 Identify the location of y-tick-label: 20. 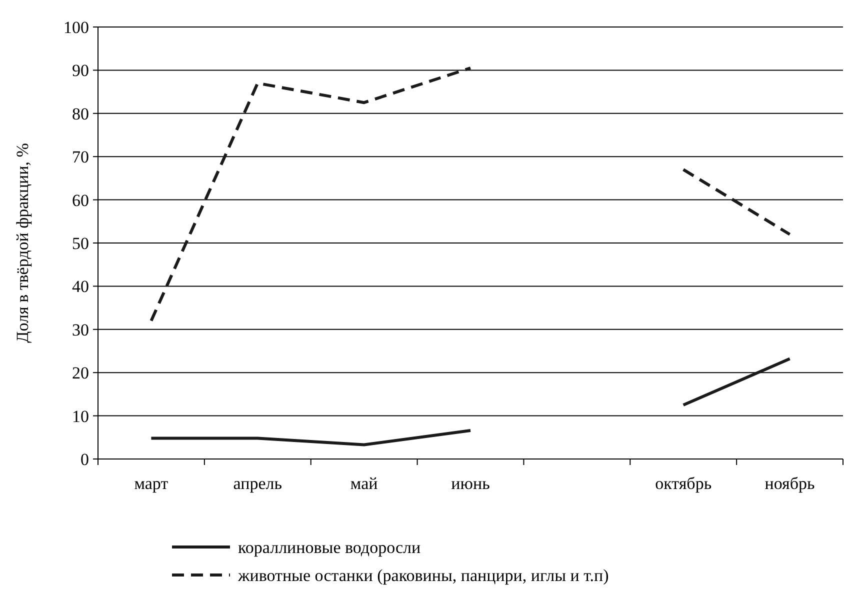
(80, 373).